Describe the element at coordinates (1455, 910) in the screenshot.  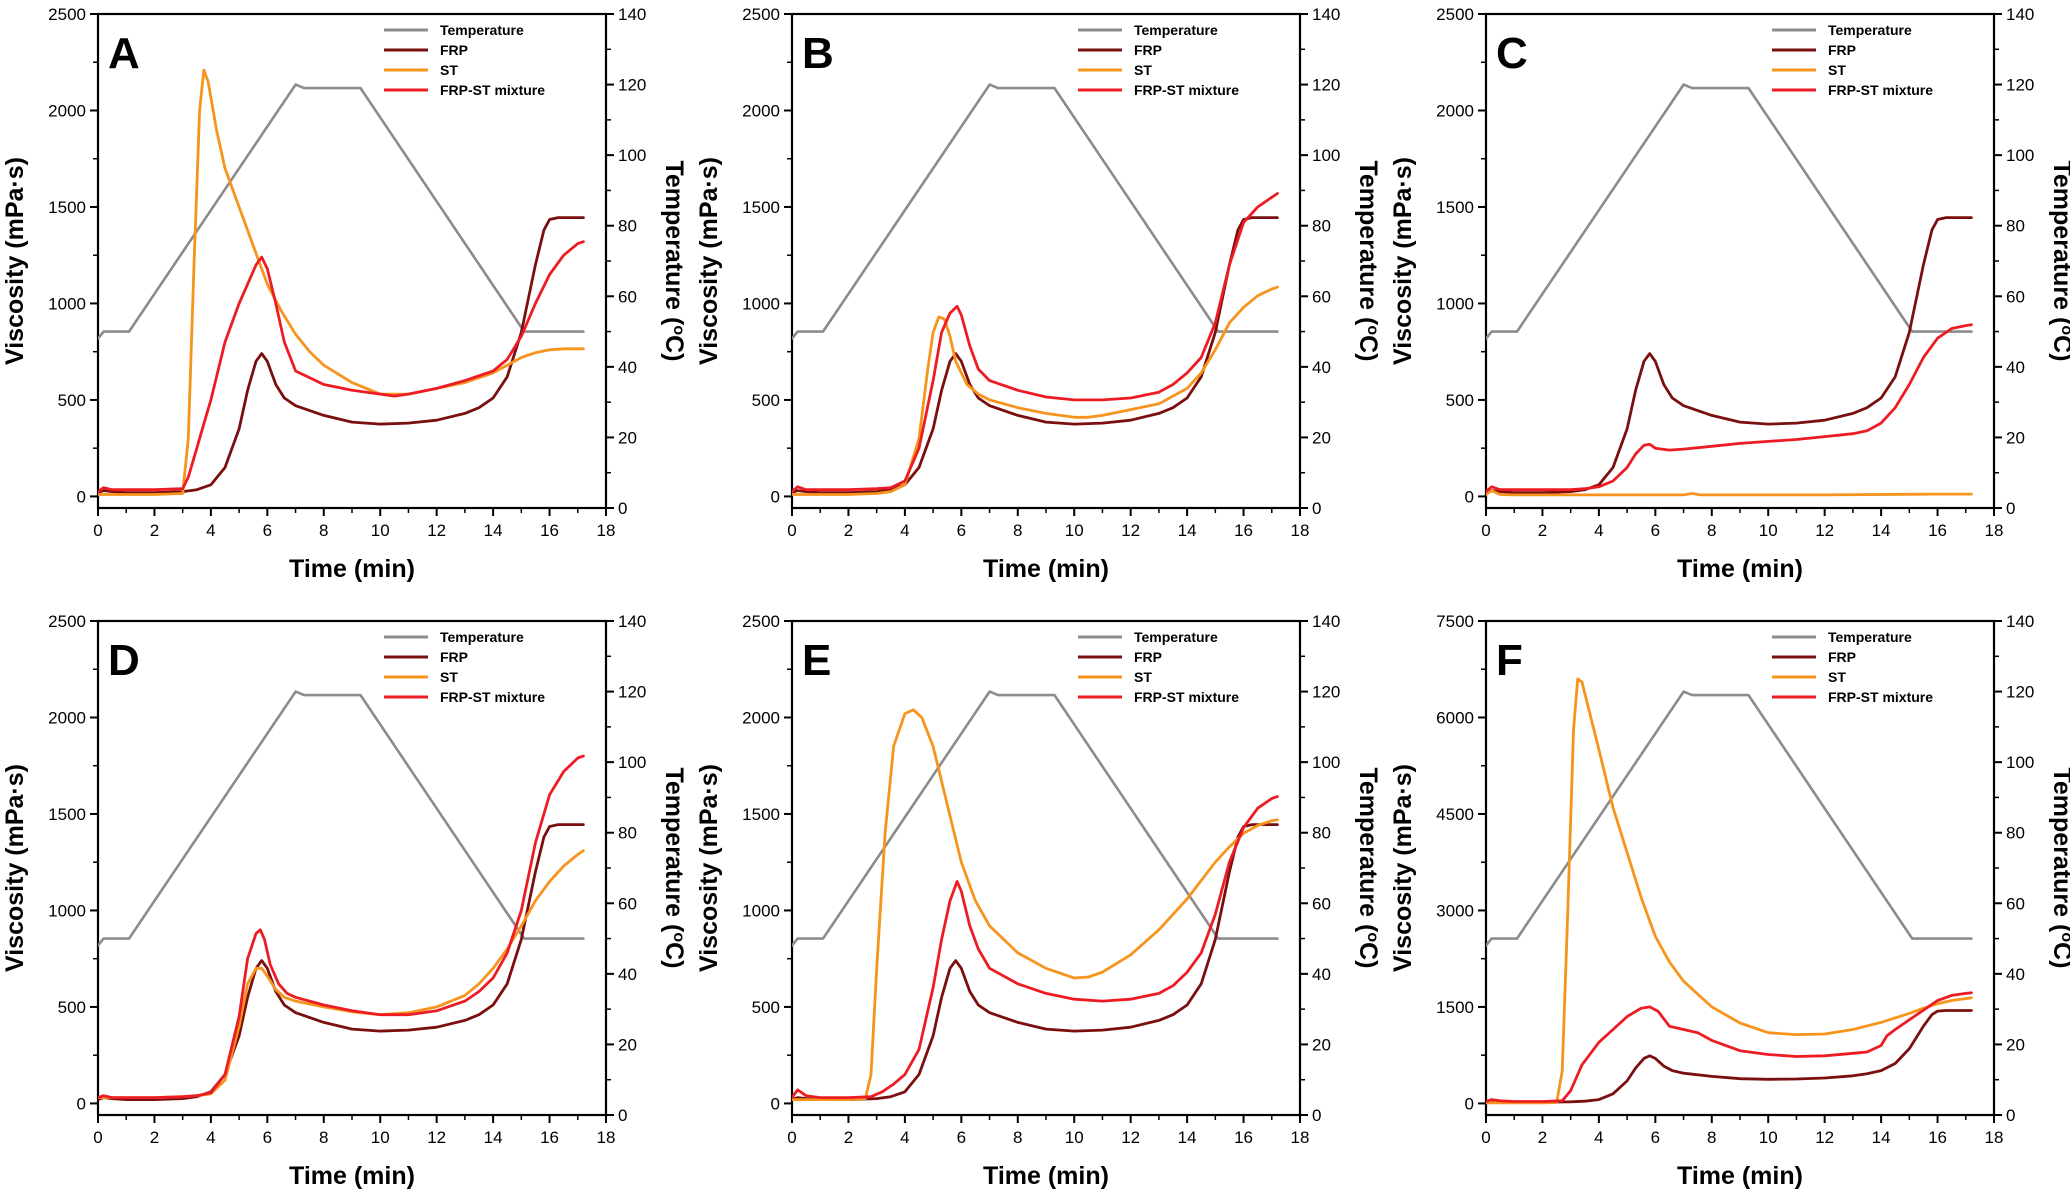
I see `y-tick-label: 3000` at that location.